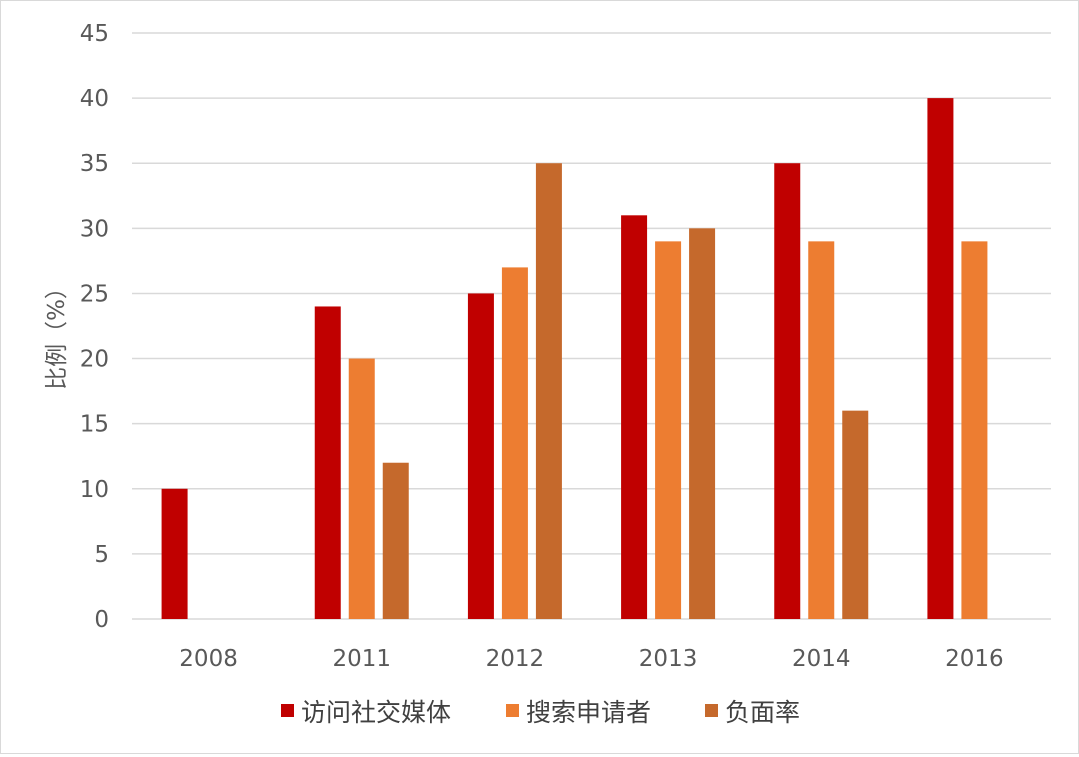  What do you see at coordinates (94, 99) in the screenshot?
I see `y-tick-label: 40` at bounding box center [94, 99].